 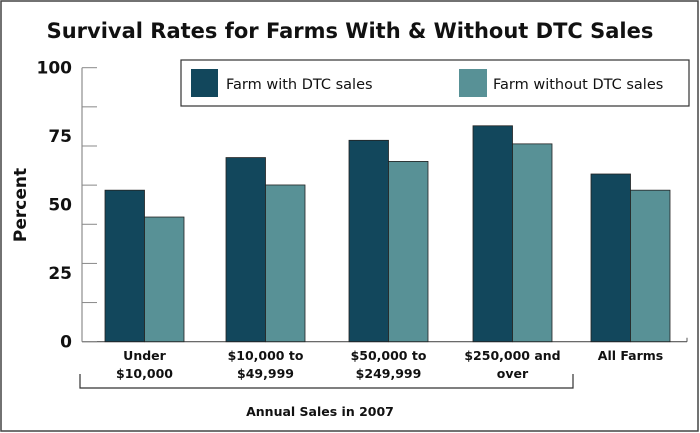 I want to click on legend-swatch-without-dtc, so click(x=473, y=83).